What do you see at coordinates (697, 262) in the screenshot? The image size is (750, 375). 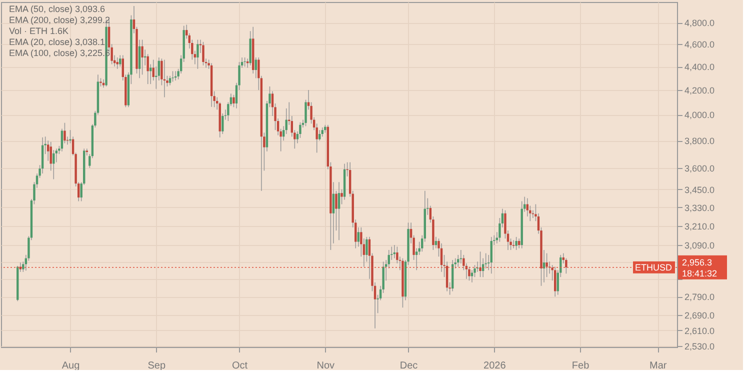 I see `text: 2,956.3` at bounding box center [697, 262].